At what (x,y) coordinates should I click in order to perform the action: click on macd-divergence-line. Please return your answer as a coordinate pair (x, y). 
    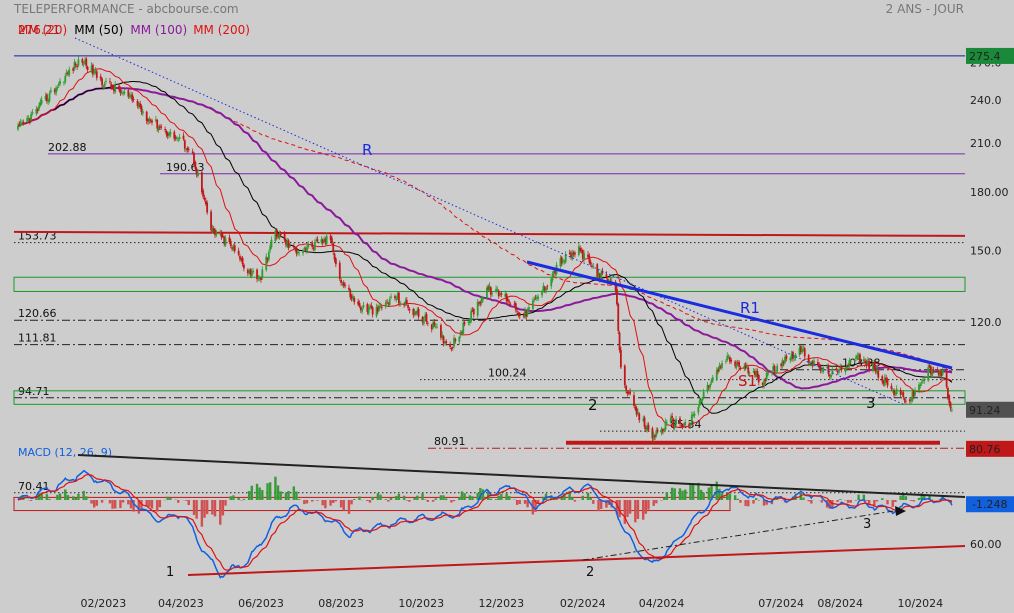
    Looking at the image, I should click on (741, 535).